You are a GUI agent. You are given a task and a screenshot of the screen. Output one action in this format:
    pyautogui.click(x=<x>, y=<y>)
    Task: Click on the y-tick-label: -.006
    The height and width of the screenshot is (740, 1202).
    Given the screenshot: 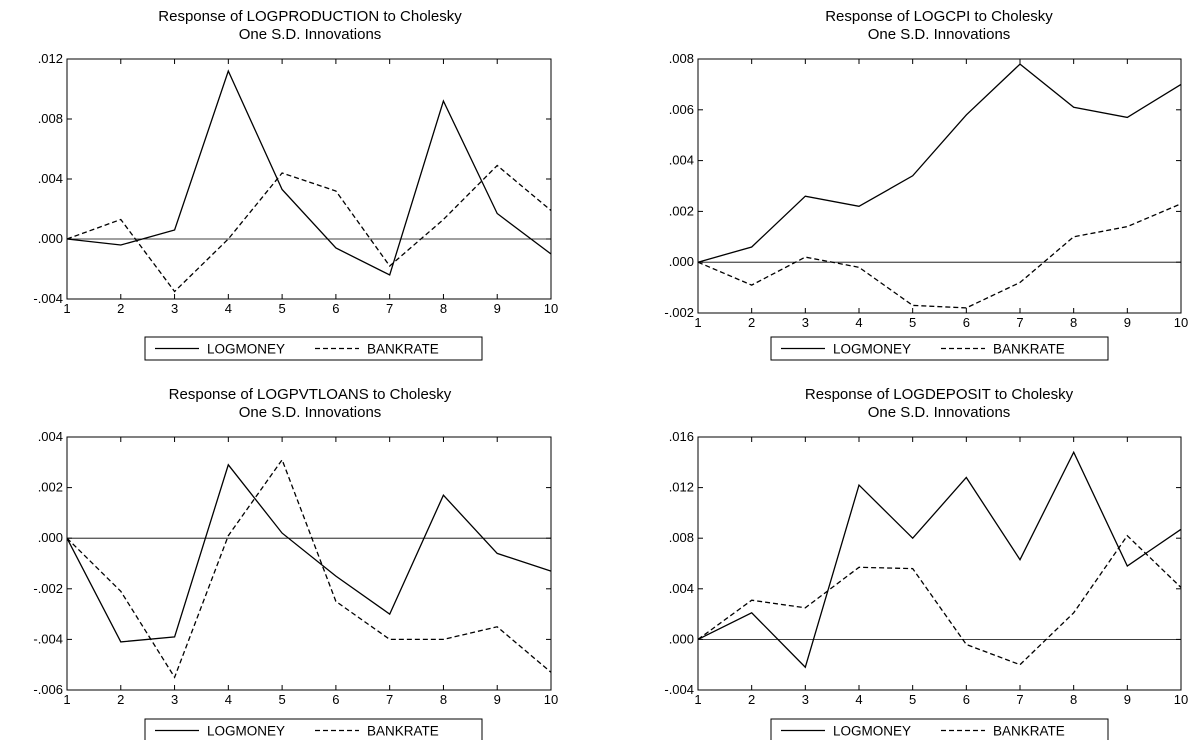 What is the action you would take?
    pyautogui.click(x=48, y=689)
    